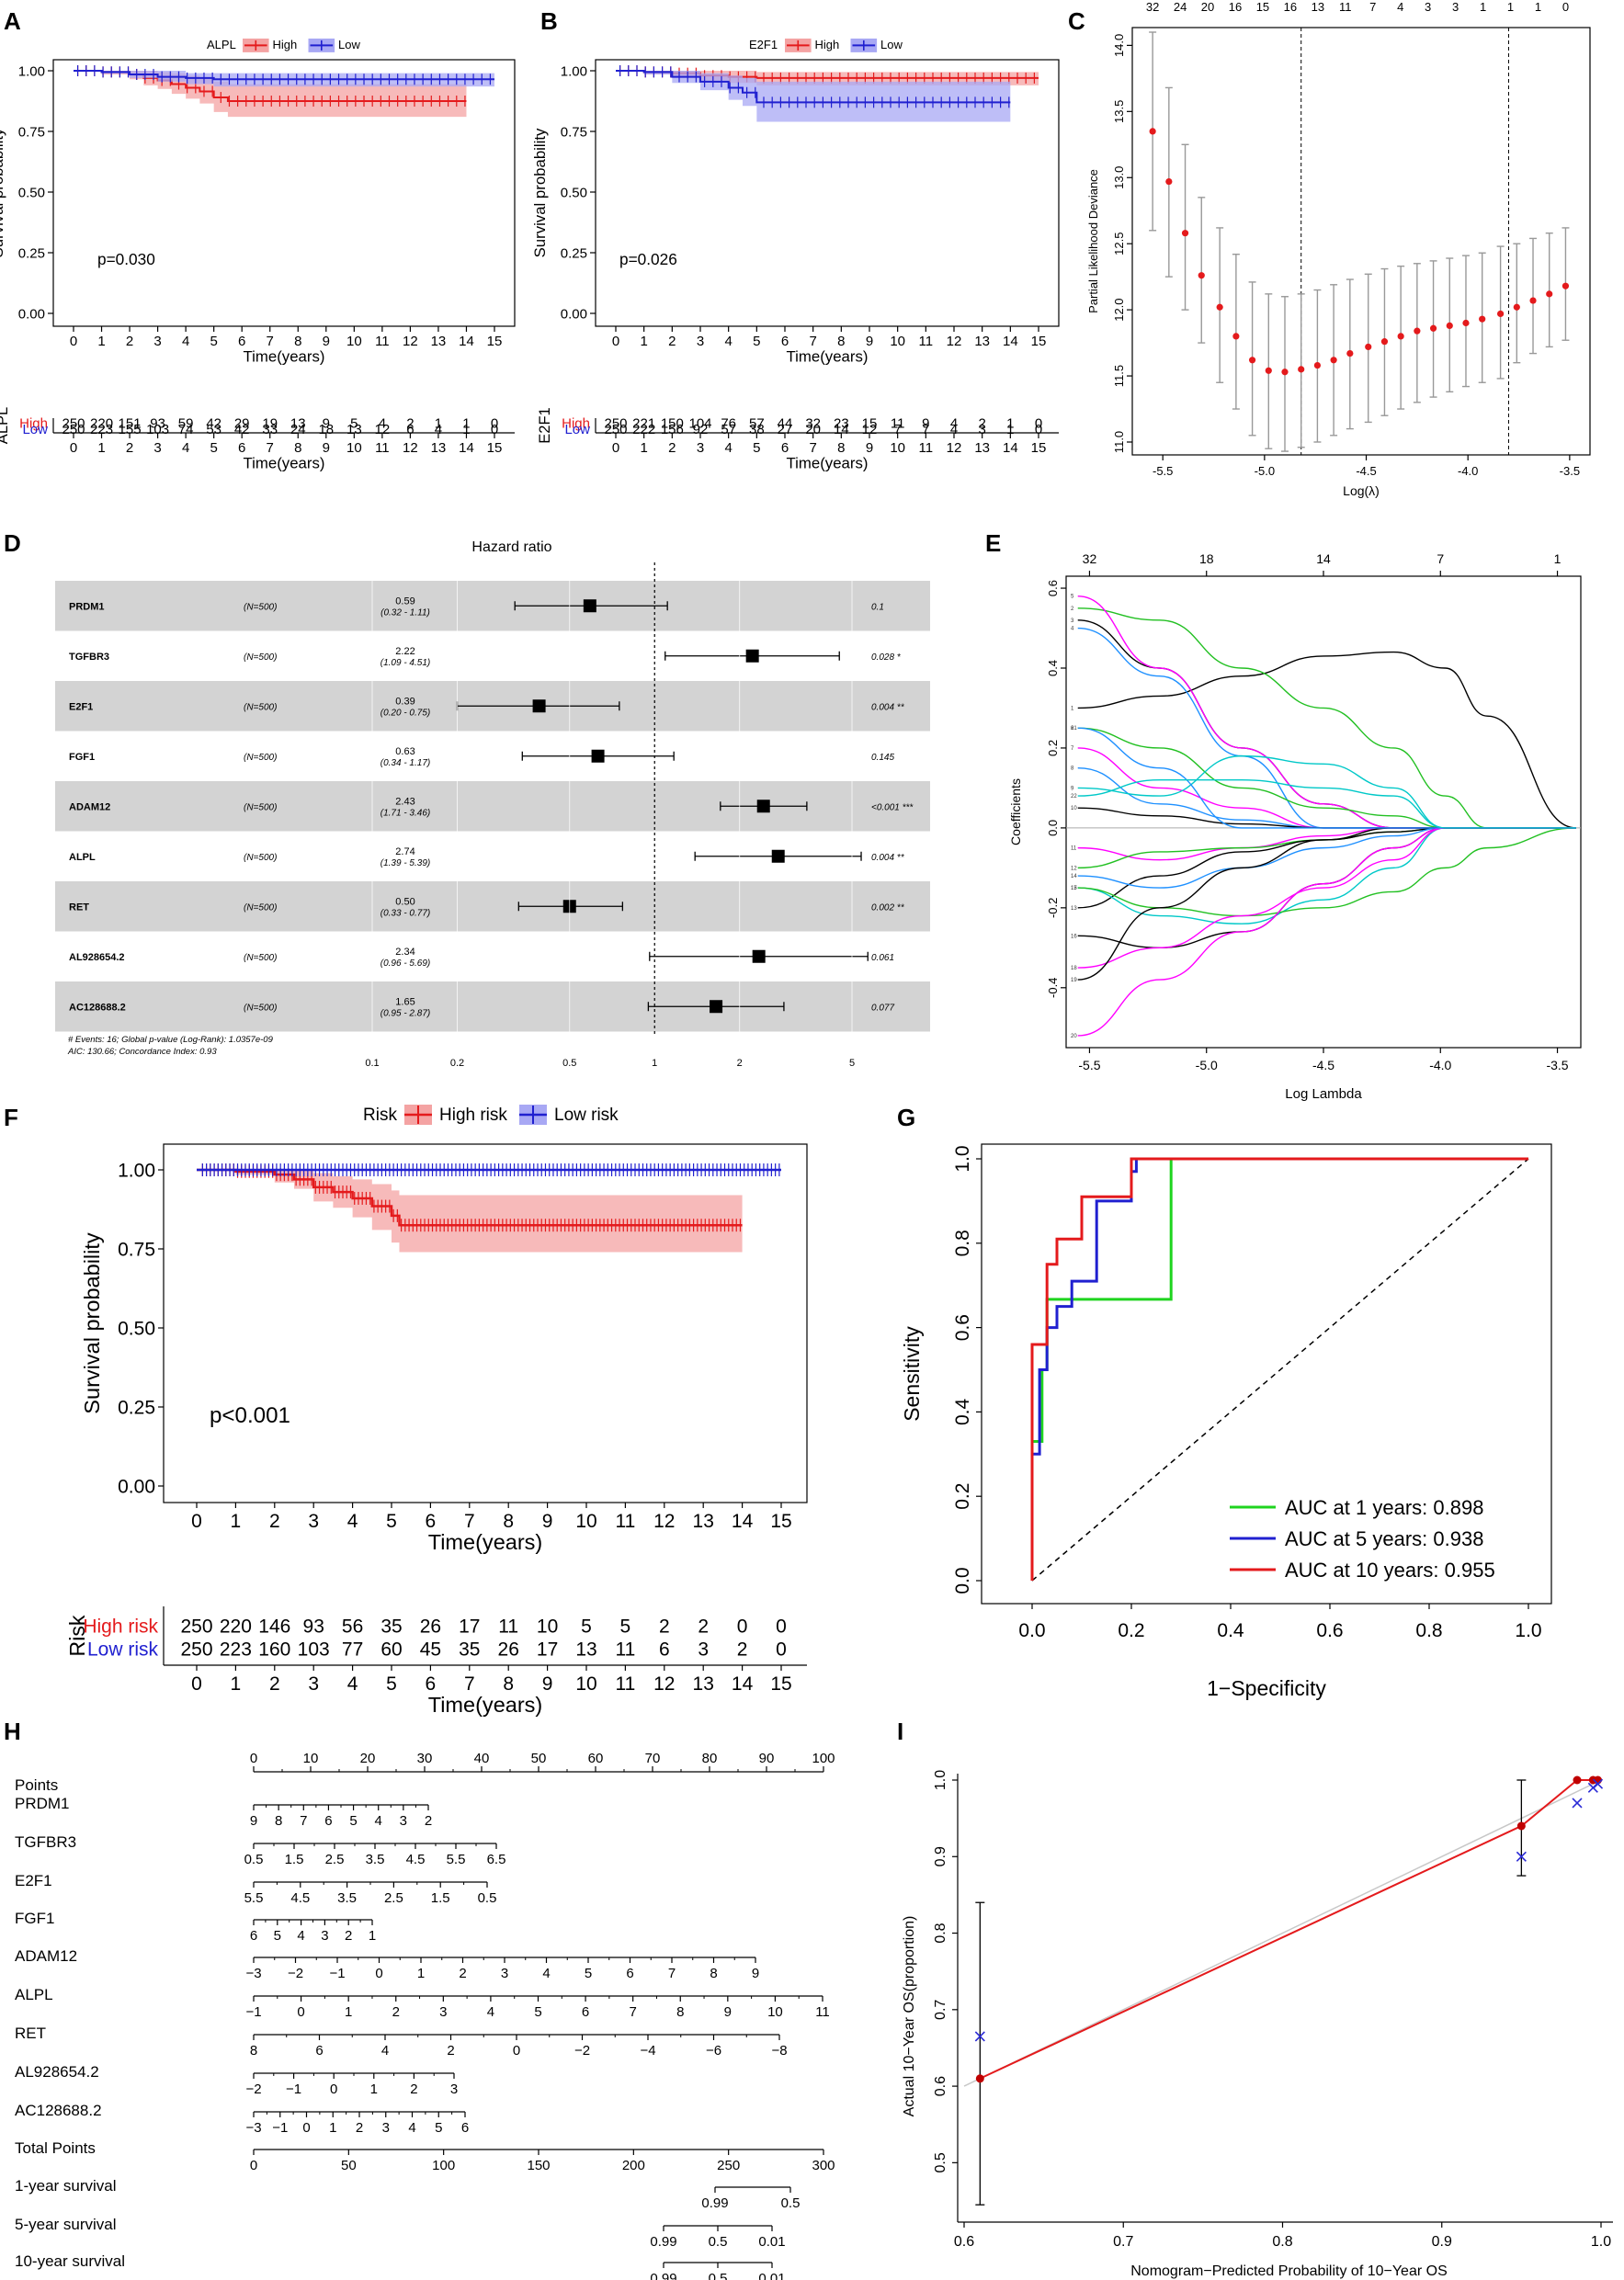  Describe the element at coordinates (74, 342) in the screenshot. I see `x-tick-label: 0` at that location.